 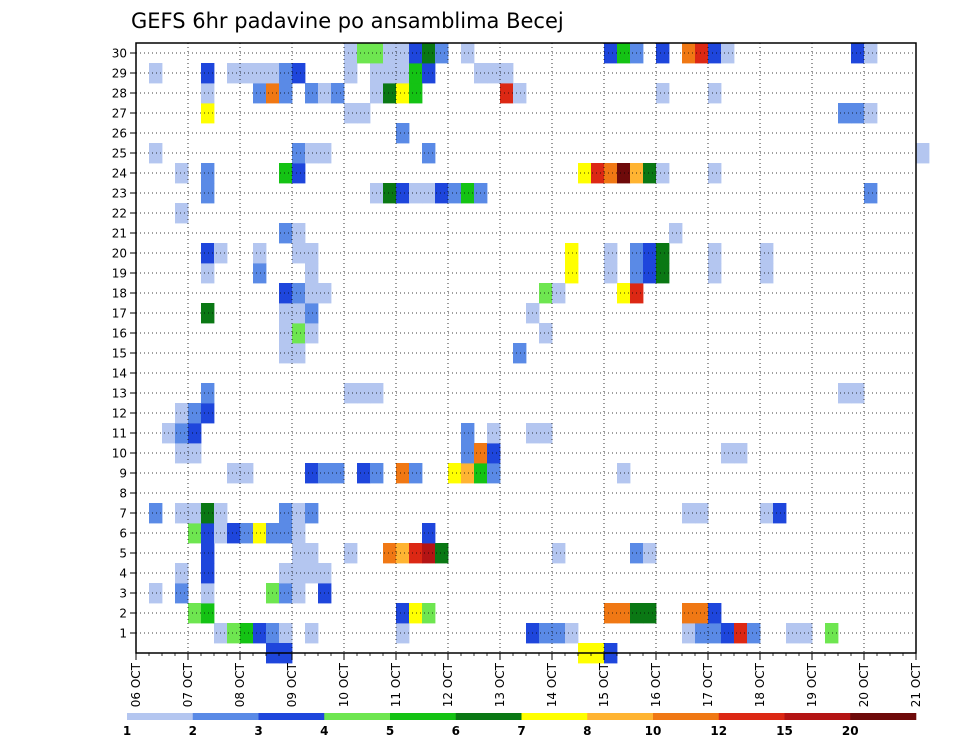 I want to click on y-tick-label: 20, so click(x=119, y=254).